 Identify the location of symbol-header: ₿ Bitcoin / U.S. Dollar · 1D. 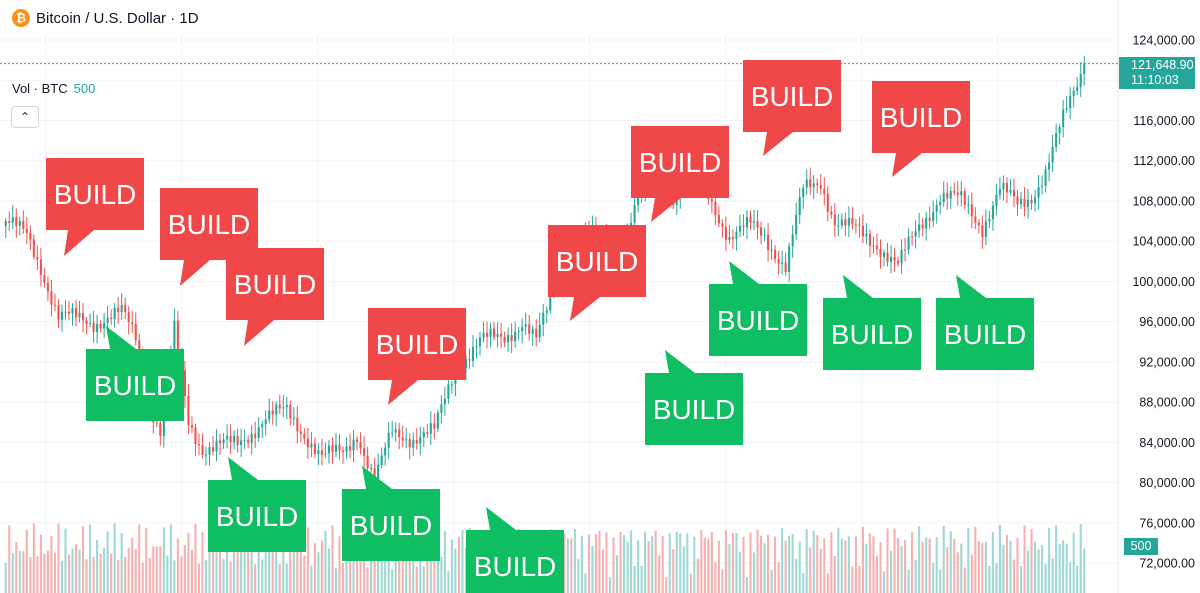
(105, 18).